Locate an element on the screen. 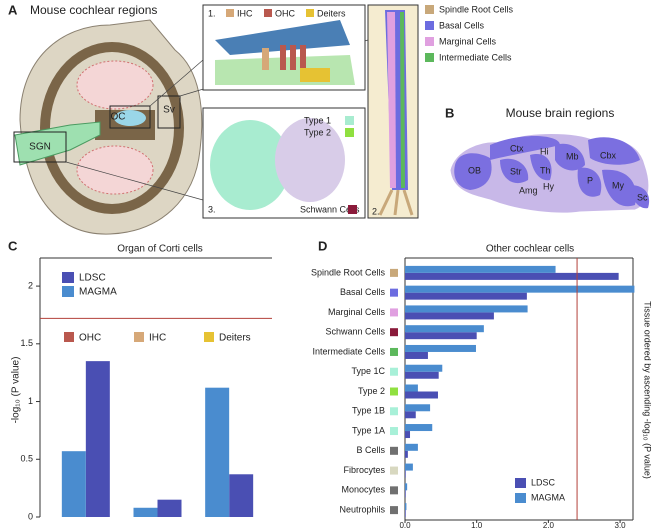 This screenshot has width=657, height=530. legend-label: Type 2 is located at coordinates (317, 132).